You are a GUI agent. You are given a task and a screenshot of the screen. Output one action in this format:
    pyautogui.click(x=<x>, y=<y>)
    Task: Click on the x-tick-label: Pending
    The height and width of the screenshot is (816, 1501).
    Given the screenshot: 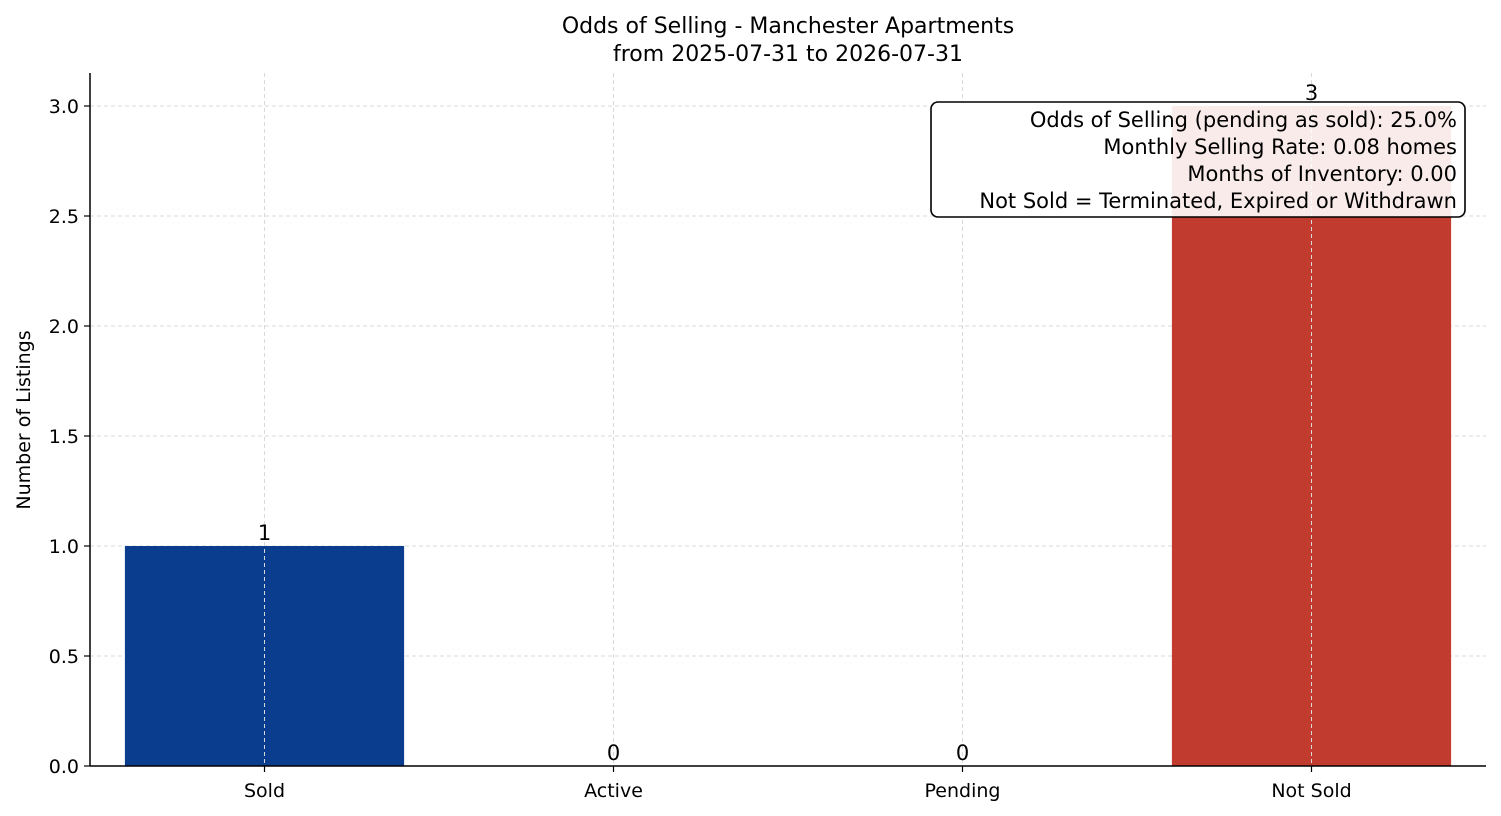 What is the action you would take?
    pyautogui.click(x=963, y=791)
    